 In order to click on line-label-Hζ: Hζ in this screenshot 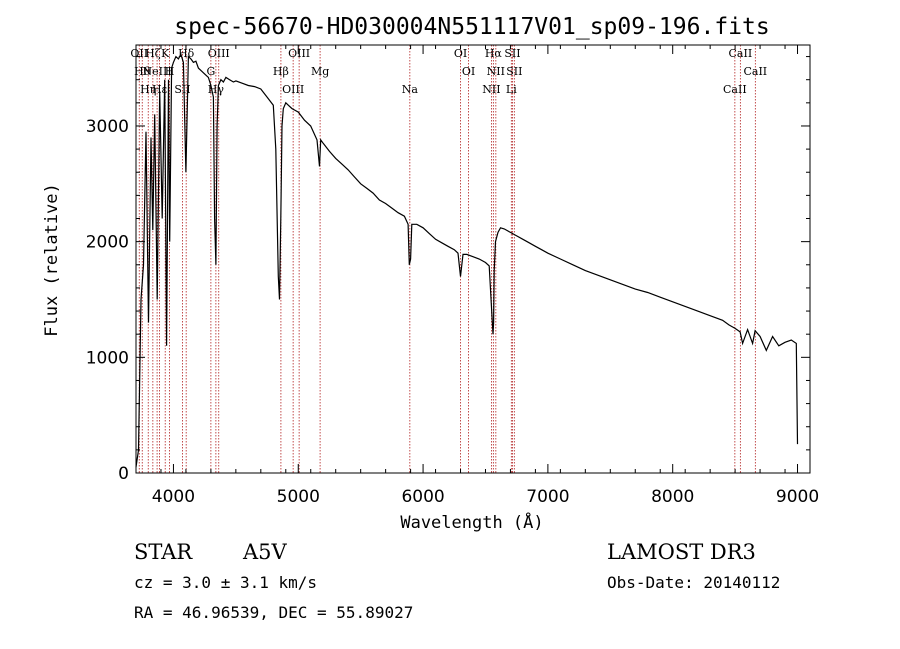, I will do `click(153, 53)`.